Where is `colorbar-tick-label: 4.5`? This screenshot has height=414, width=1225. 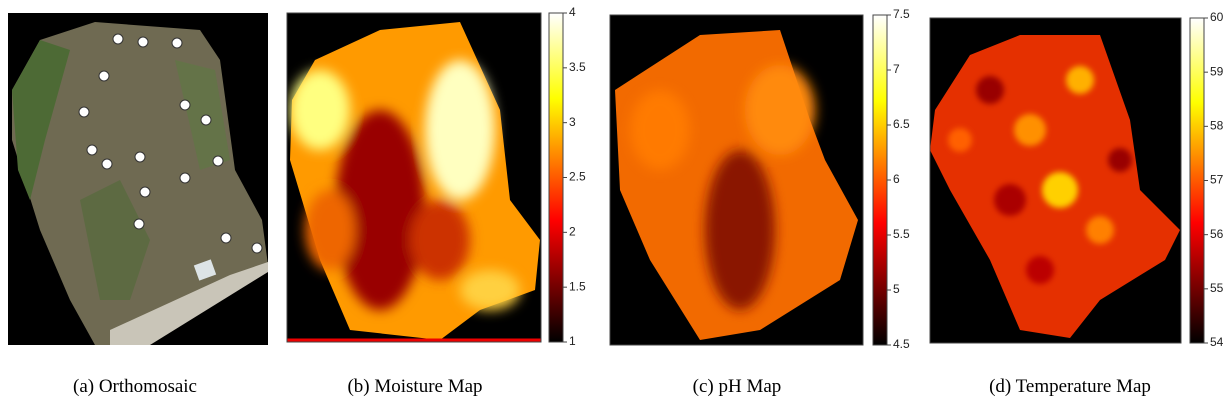
colorbar-tick-label: 4.5 is located at coordinates (901, 344).